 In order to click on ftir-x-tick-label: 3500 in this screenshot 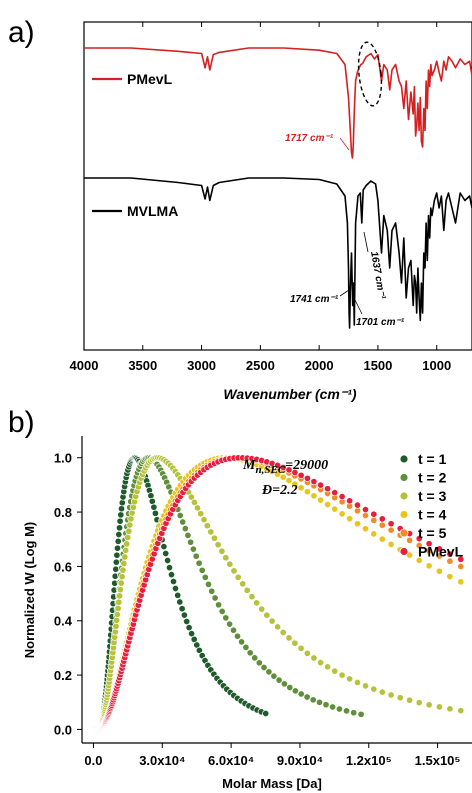, I will do `click(142, 365)`.